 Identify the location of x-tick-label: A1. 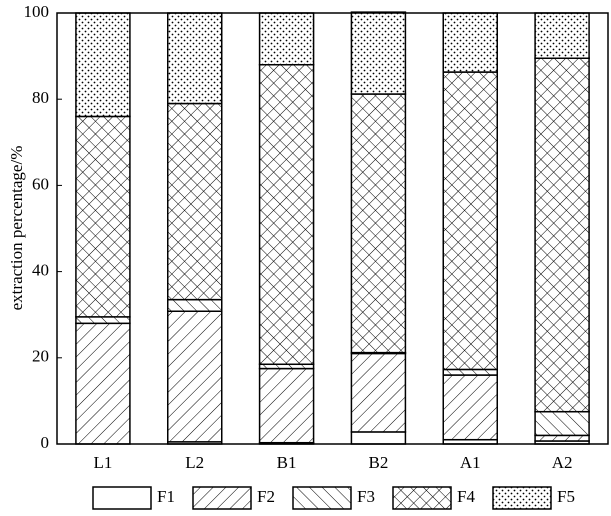
(470, 462).